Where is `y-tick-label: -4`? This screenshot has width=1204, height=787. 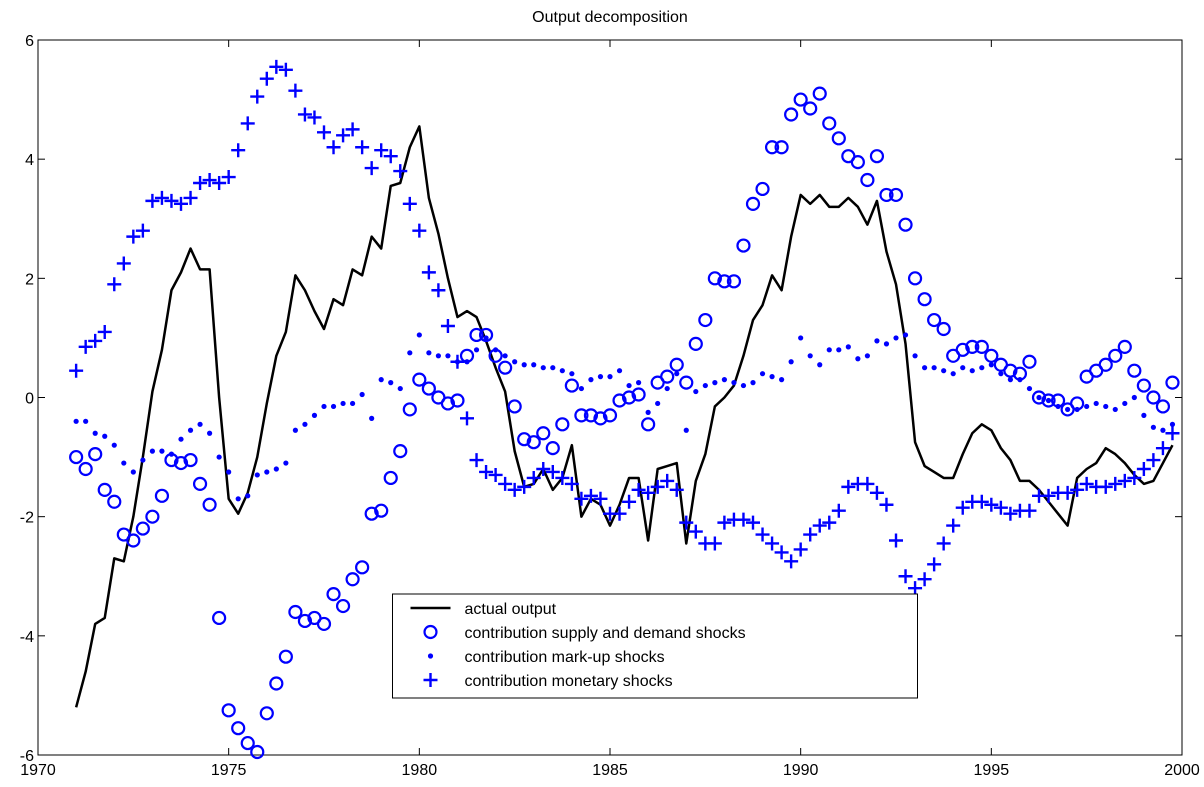
y-tick-label: -4 is located at coordinates (27, 637).